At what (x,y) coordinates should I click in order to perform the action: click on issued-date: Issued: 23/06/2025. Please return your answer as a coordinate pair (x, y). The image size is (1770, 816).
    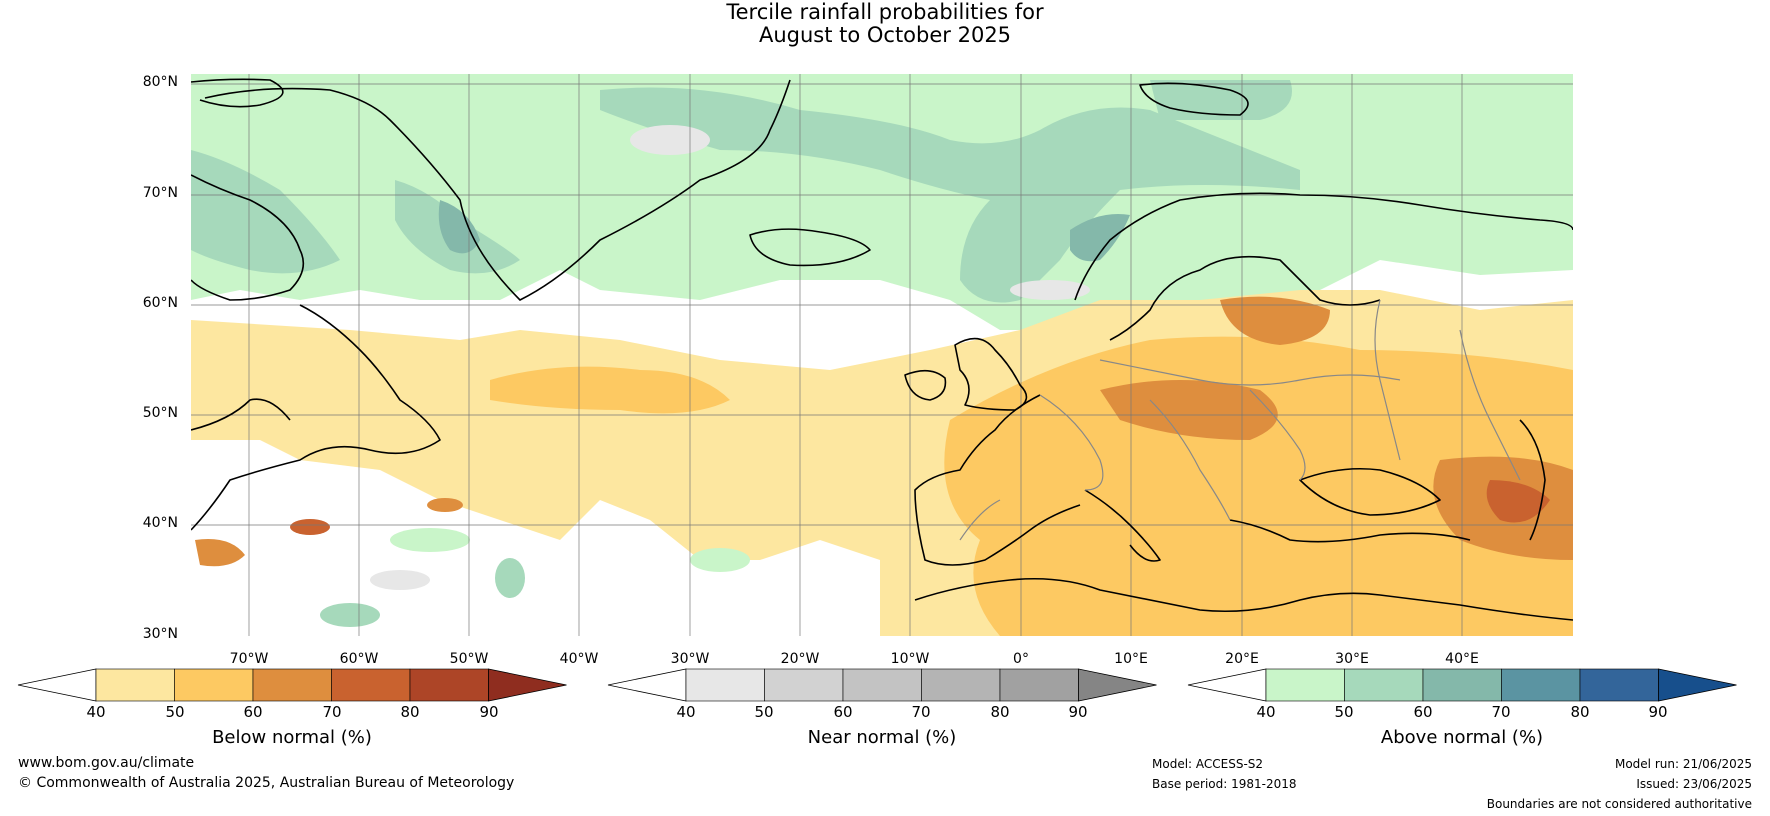
    Looking at the image, I should click on (1694, 784).